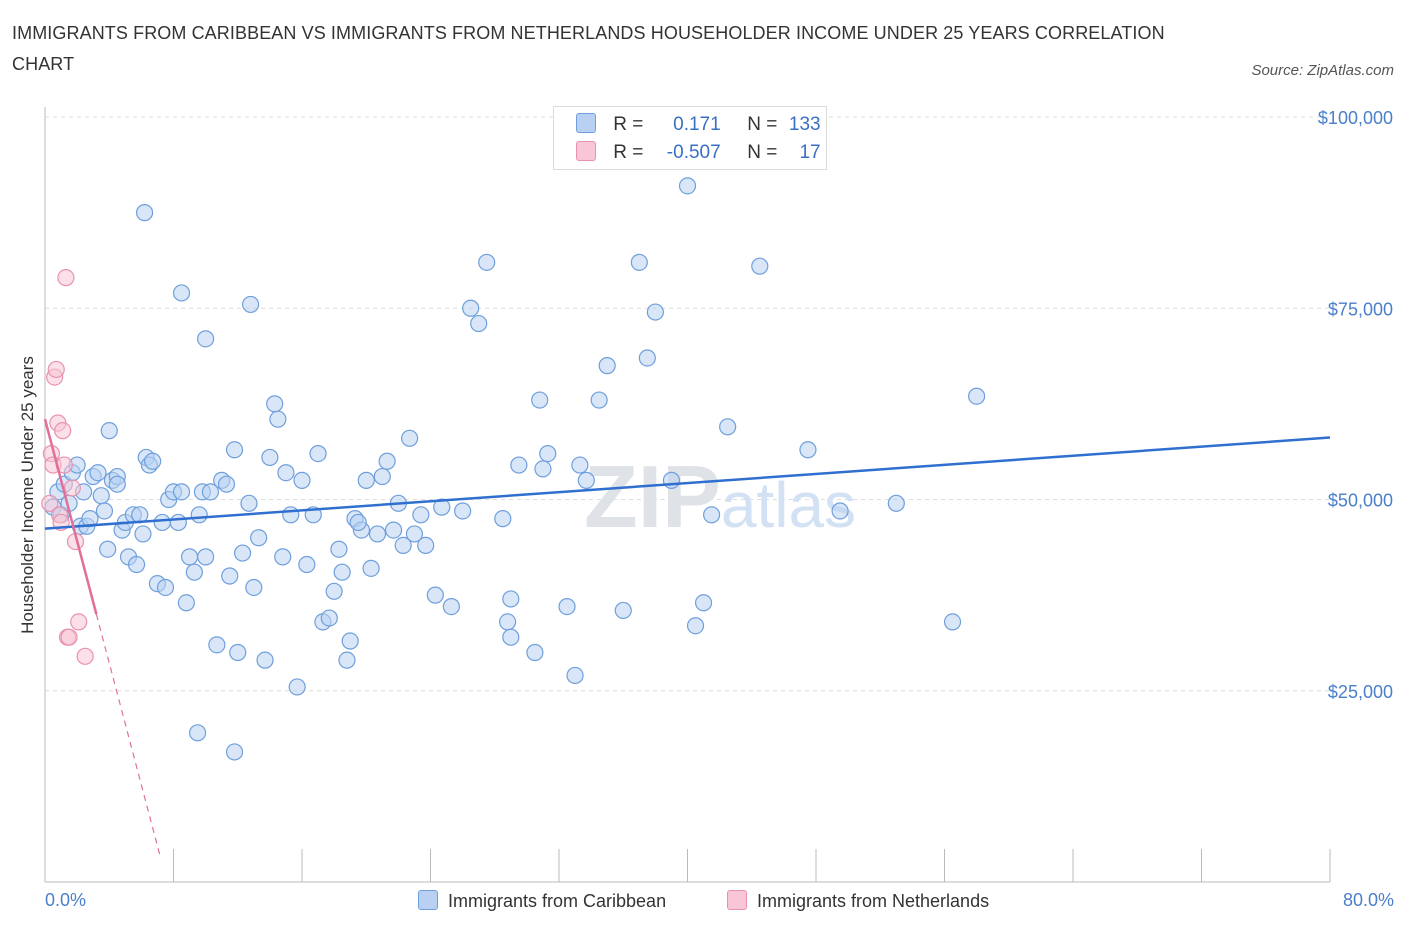 Image resolution: width=1406 pixels, height=930 pixels. What do you see at coordinates (693, 152) in the screenshot?
I see `legend-r-value: -0.507` at bounding box center [693, 152].